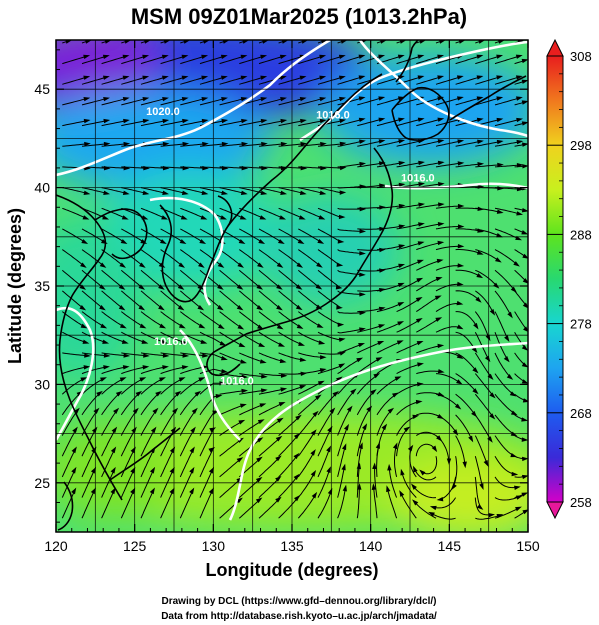  What do you see at coordinates (581, 145) in the screenshot?
I see `colorbar-tick-label: 298` at bounding box center [581, 145].